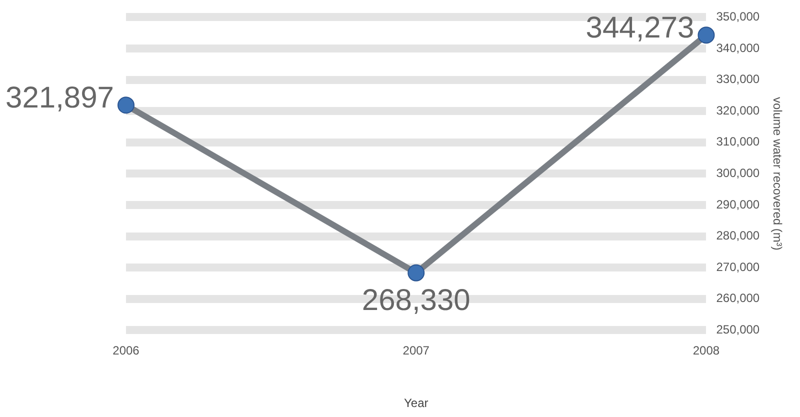 This screenshot has width=800, height=417. Describe the element at coordinates (706, 351) in the screenshot. I see `x-tick-label: 2008` at that location.